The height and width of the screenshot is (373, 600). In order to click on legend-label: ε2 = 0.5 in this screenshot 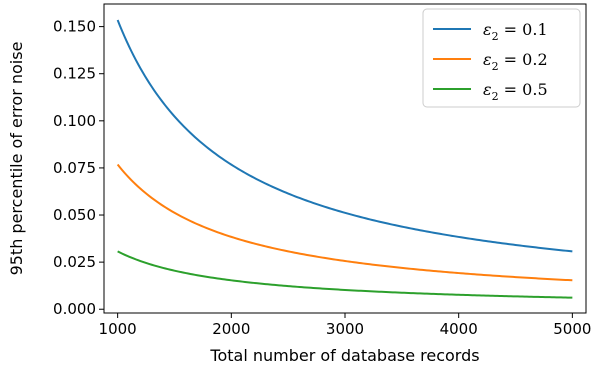, I will do `click(515, 91)`.